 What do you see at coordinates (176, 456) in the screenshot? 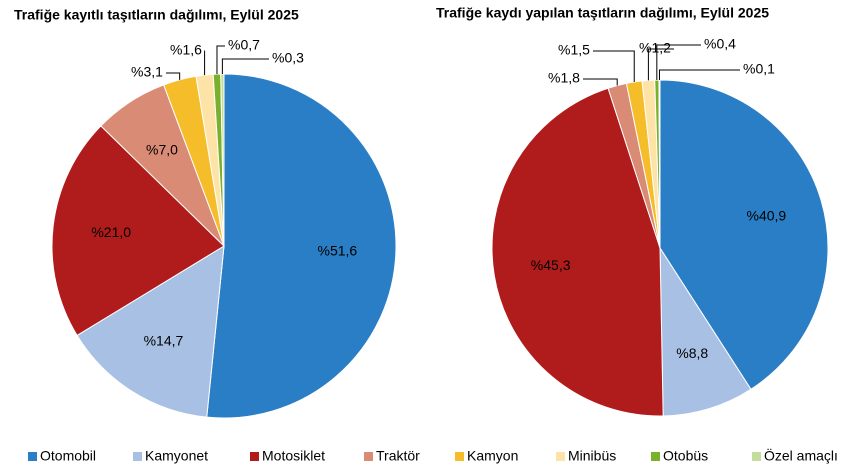
I see `legend-label: Kamyonet` at bounding box center [176, 456].